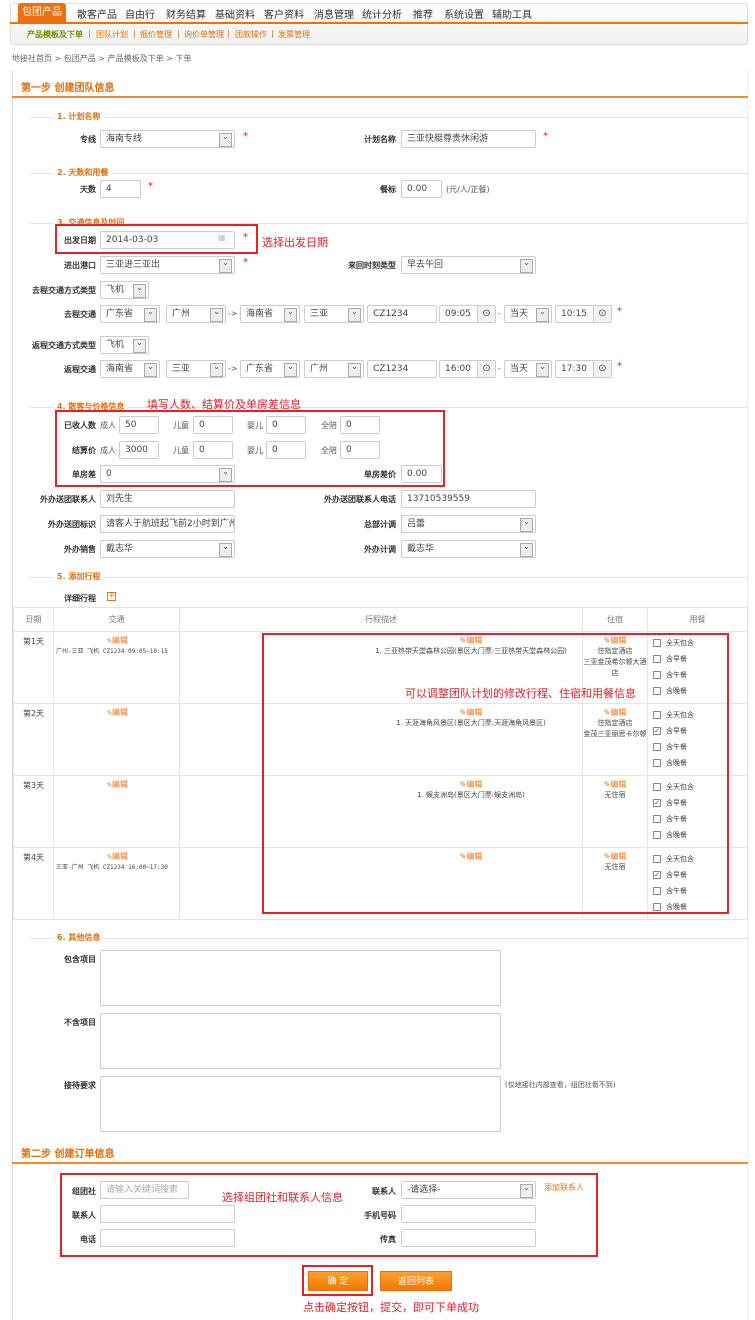 This screenshot has height=1320, width=755. I want to click on go-arrival-time: 10:15, so click(583, 314).